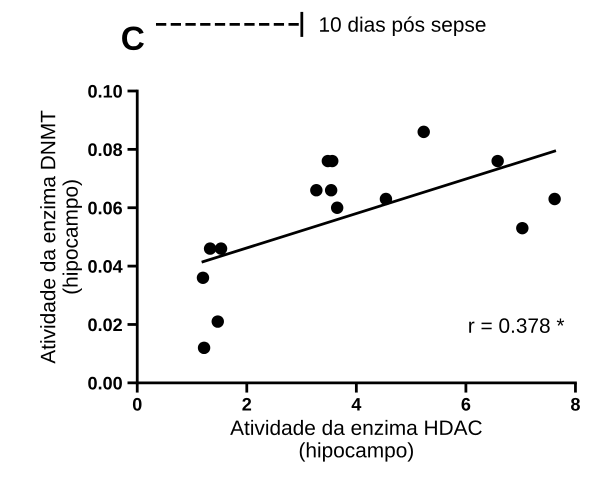  What do you see at coordinates (403, 26) in the screenshot?
I see `legend-label: 10 dias pós sepse` at bounding box center [403, 26].